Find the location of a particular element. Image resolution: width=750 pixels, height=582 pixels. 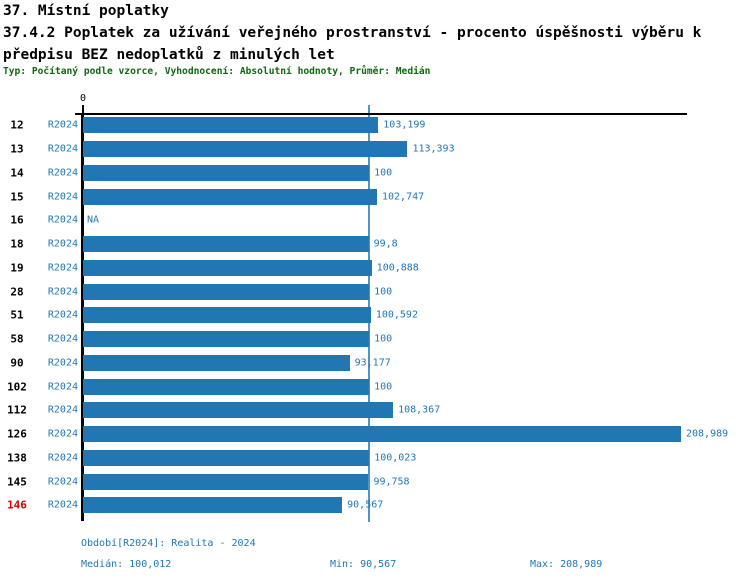

row-value-label: 100,888 is located at coordinates (397, 268).